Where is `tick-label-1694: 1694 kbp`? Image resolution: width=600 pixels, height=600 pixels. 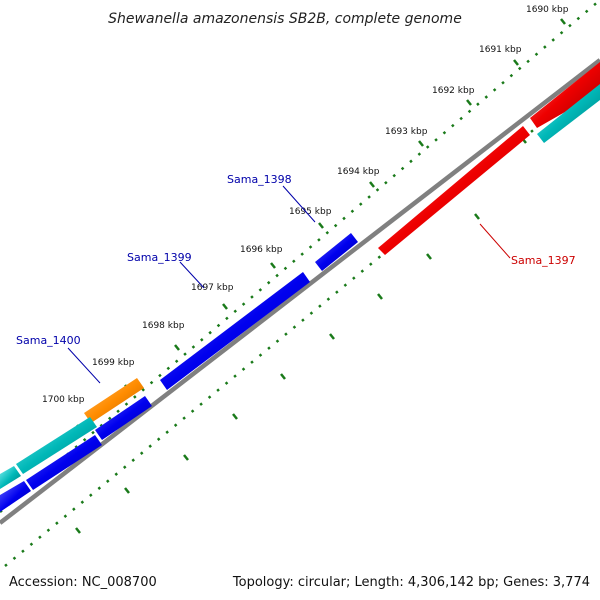
tick-label-1694: 1694 kbp is located at coordinates (358, 172).